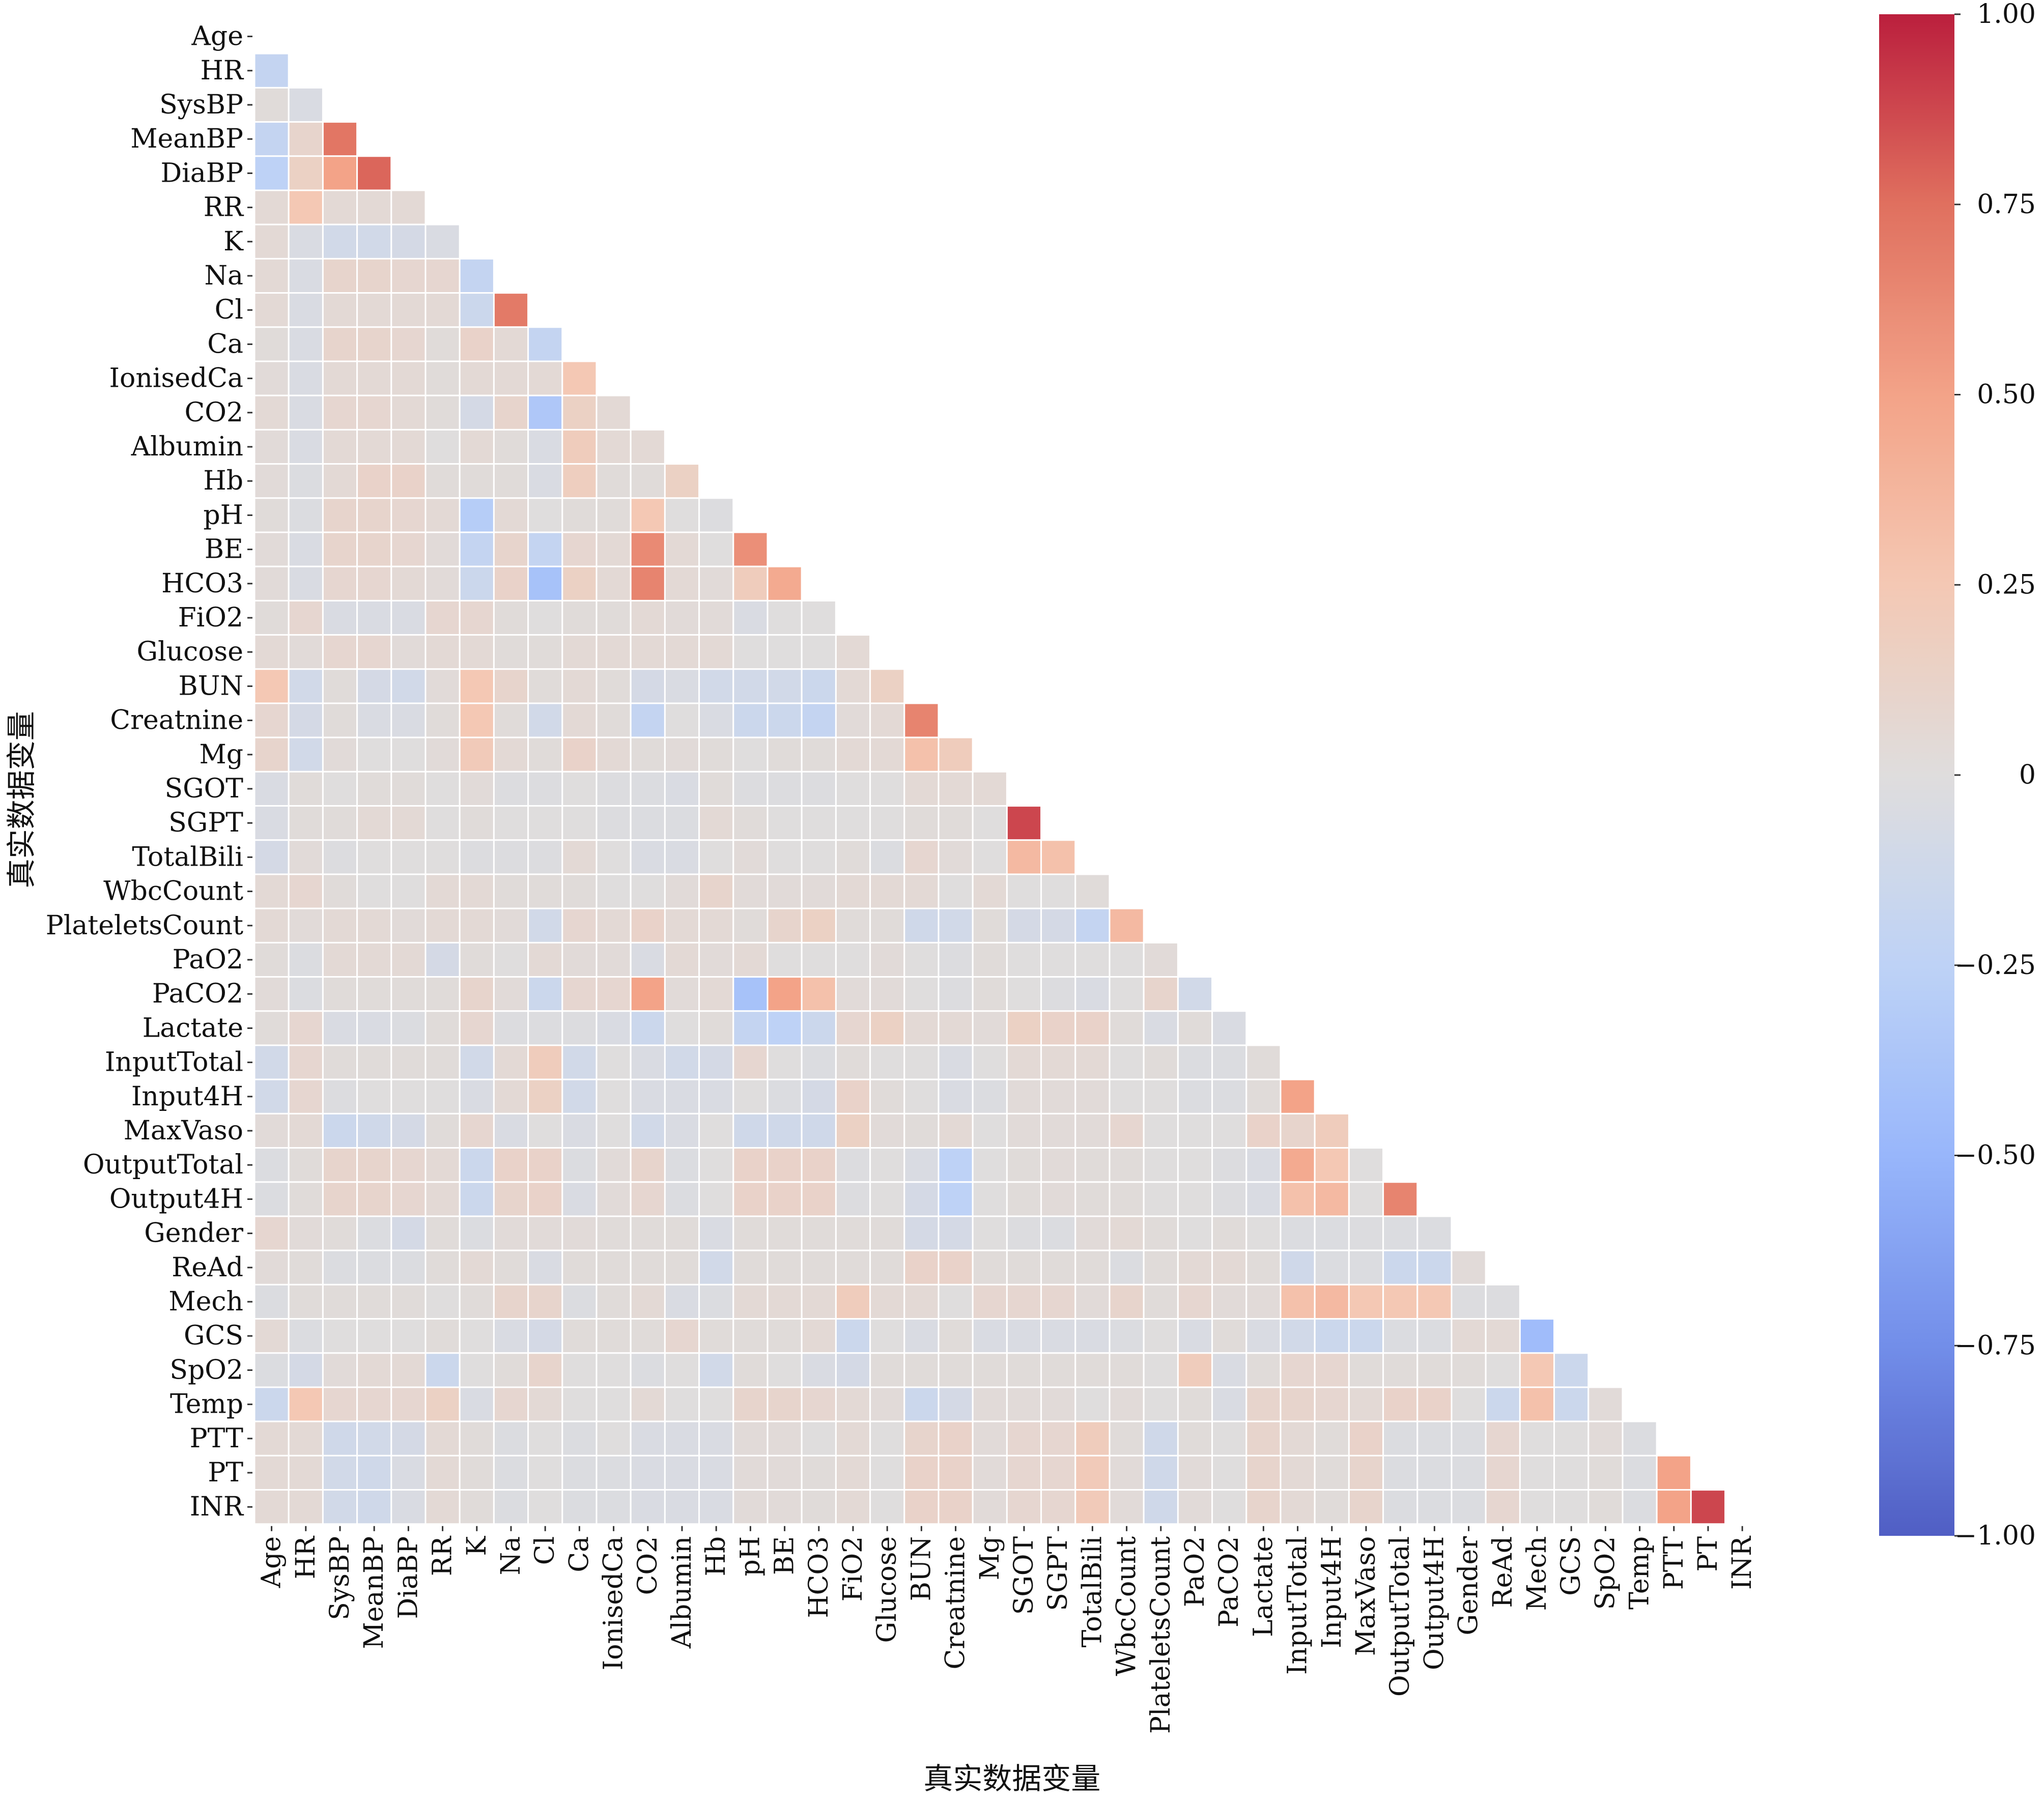  Describe the element at coordinates (229, 310) in the screenshot. I see `y-tick-label-cl: Cl` at that location.